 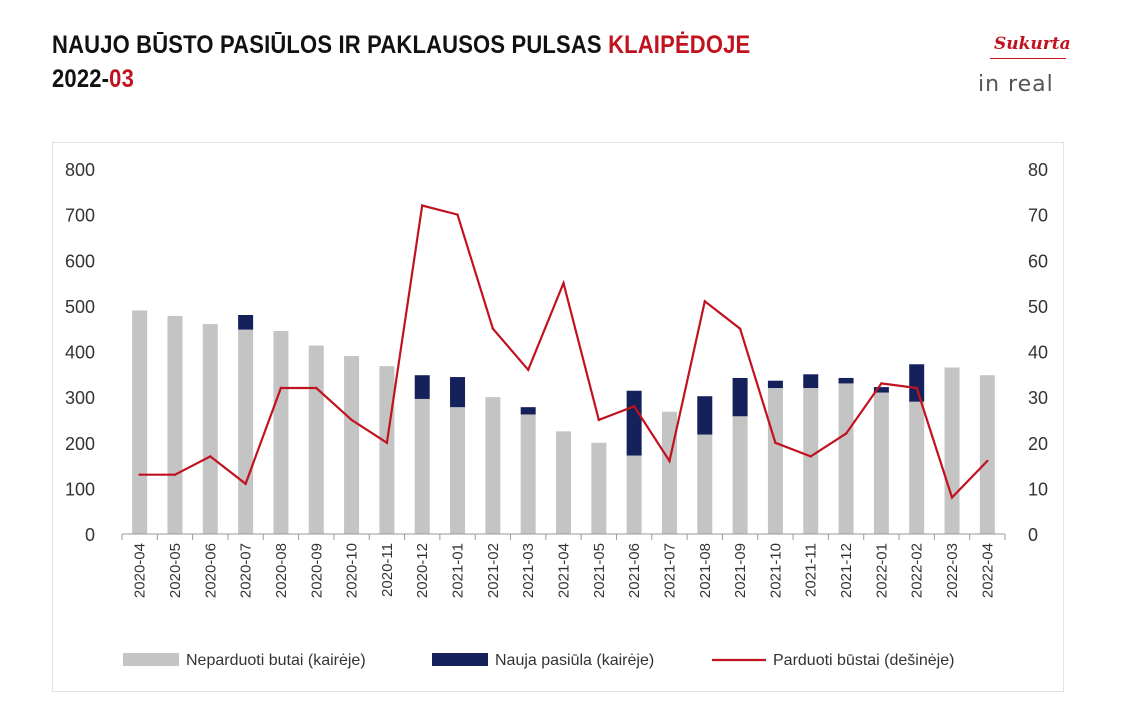 What do you see at coordinates (80, 489) in the screenshot?
I see `y-left-tick-label: 100` at bounding box center [80, 489].